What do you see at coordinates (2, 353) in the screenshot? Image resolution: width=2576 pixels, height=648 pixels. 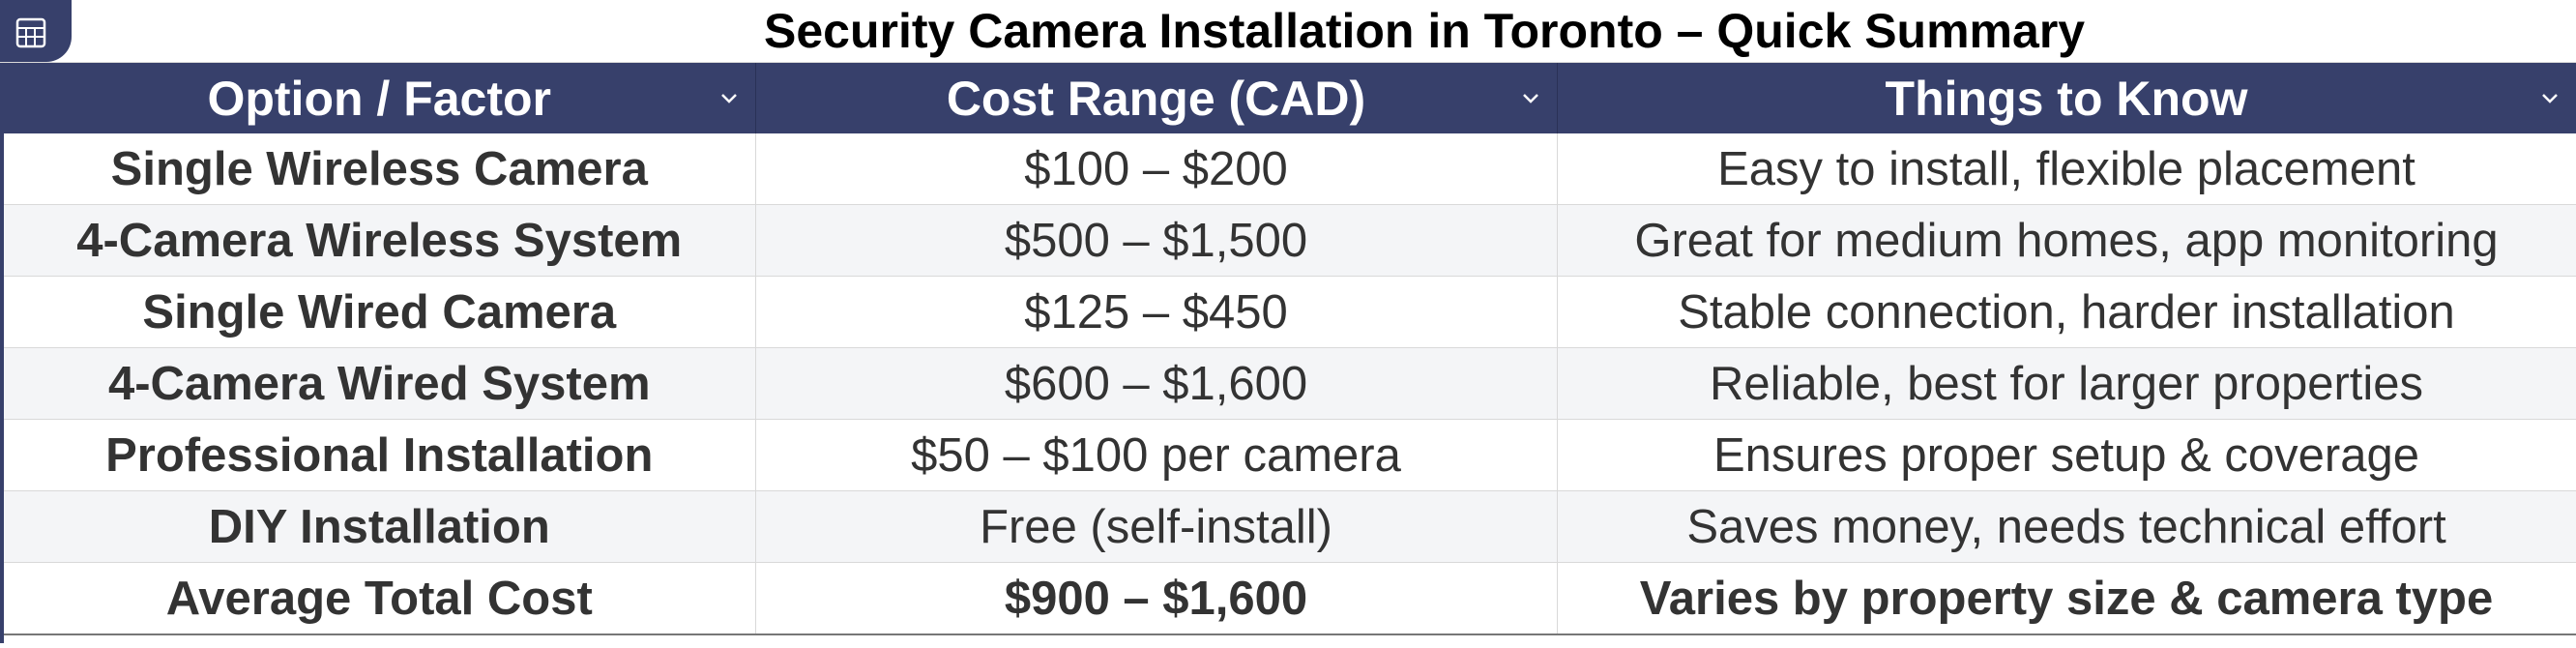 I see `row-gutter` at bounding box center [2, 353].